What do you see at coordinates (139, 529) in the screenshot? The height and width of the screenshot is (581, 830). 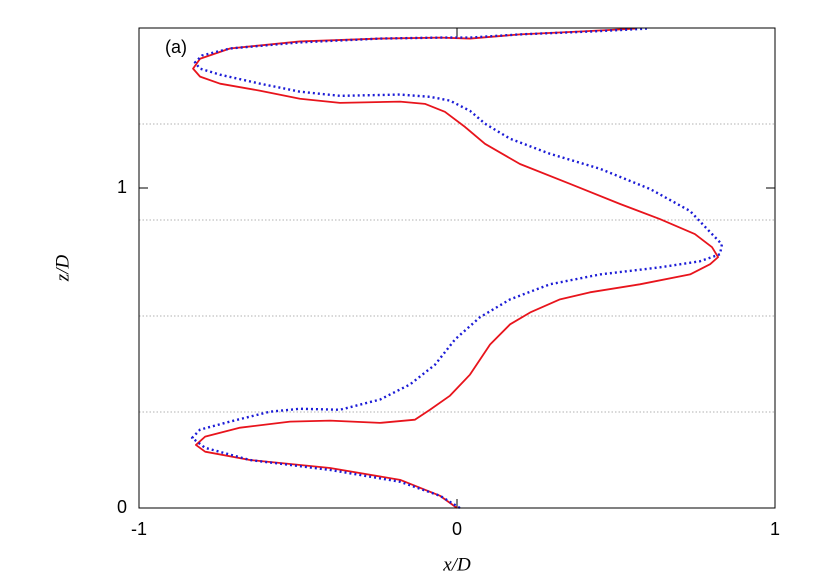 I see `x-tick-label: -1` at bounding box center [139, 529].